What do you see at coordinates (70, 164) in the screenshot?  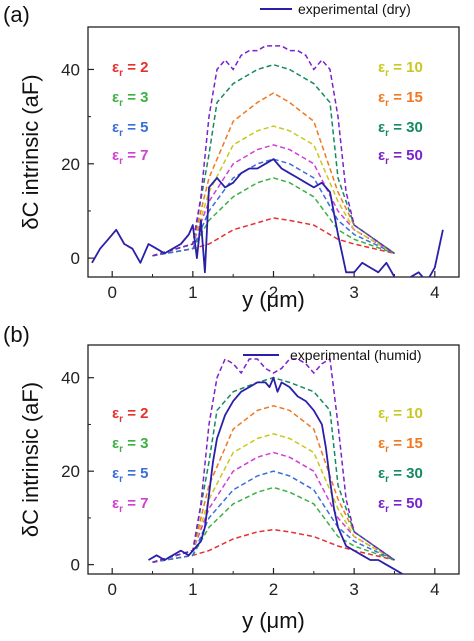 I see `panel-a-y-tick-label: 20` at bounding box center [70, 164].